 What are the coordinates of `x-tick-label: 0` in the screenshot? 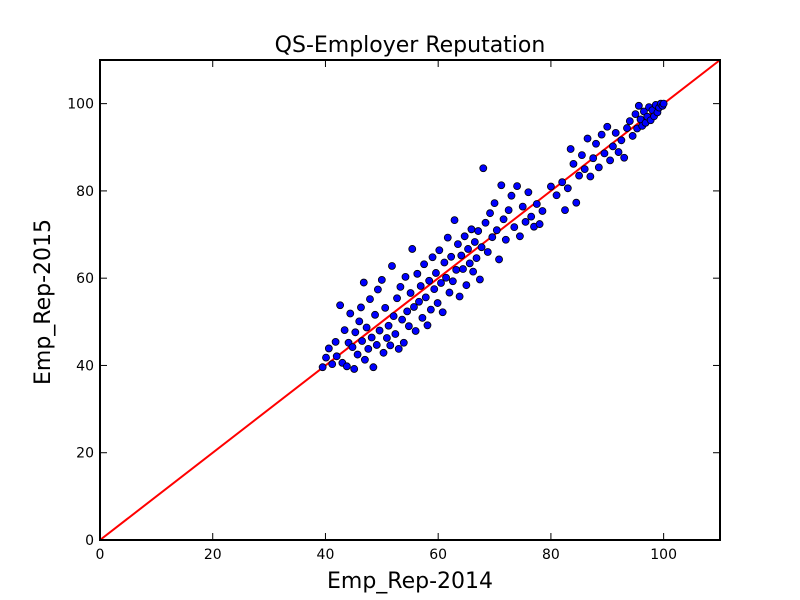 It's located at (100, 555).